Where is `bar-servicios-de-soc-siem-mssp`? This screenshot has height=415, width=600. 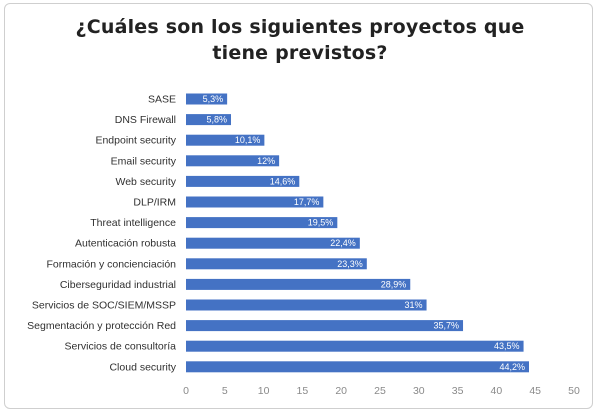
bar-servicios-de-soc-siem-mssp is located at coordinates (306, 305).